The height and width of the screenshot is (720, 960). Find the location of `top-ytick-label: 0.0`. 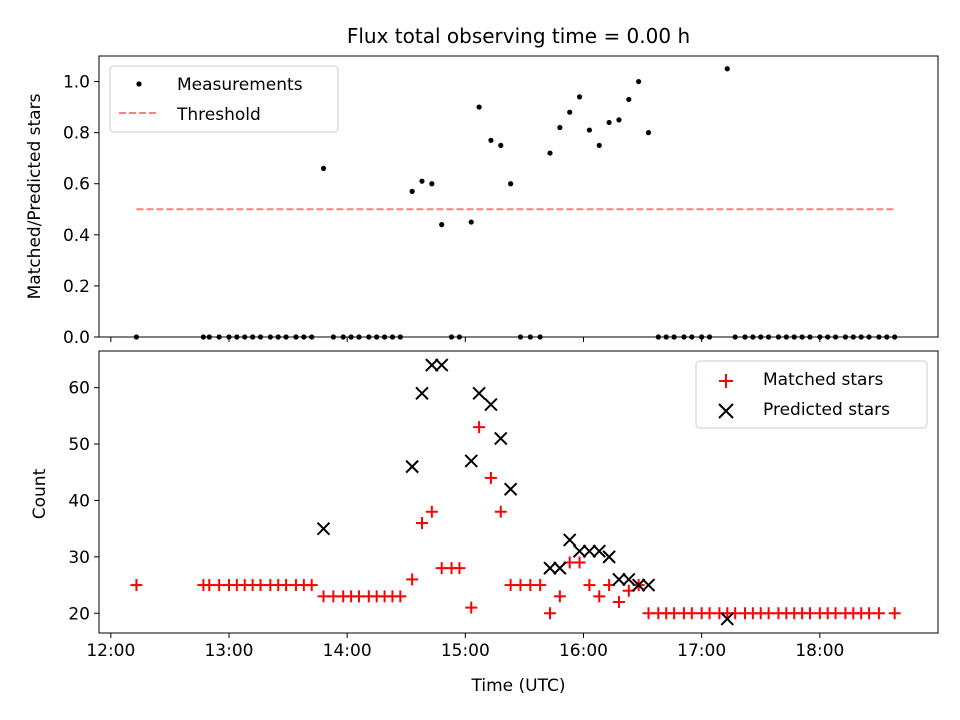

top-ytick-label: 0.0 is located at coordinates (76, 338).